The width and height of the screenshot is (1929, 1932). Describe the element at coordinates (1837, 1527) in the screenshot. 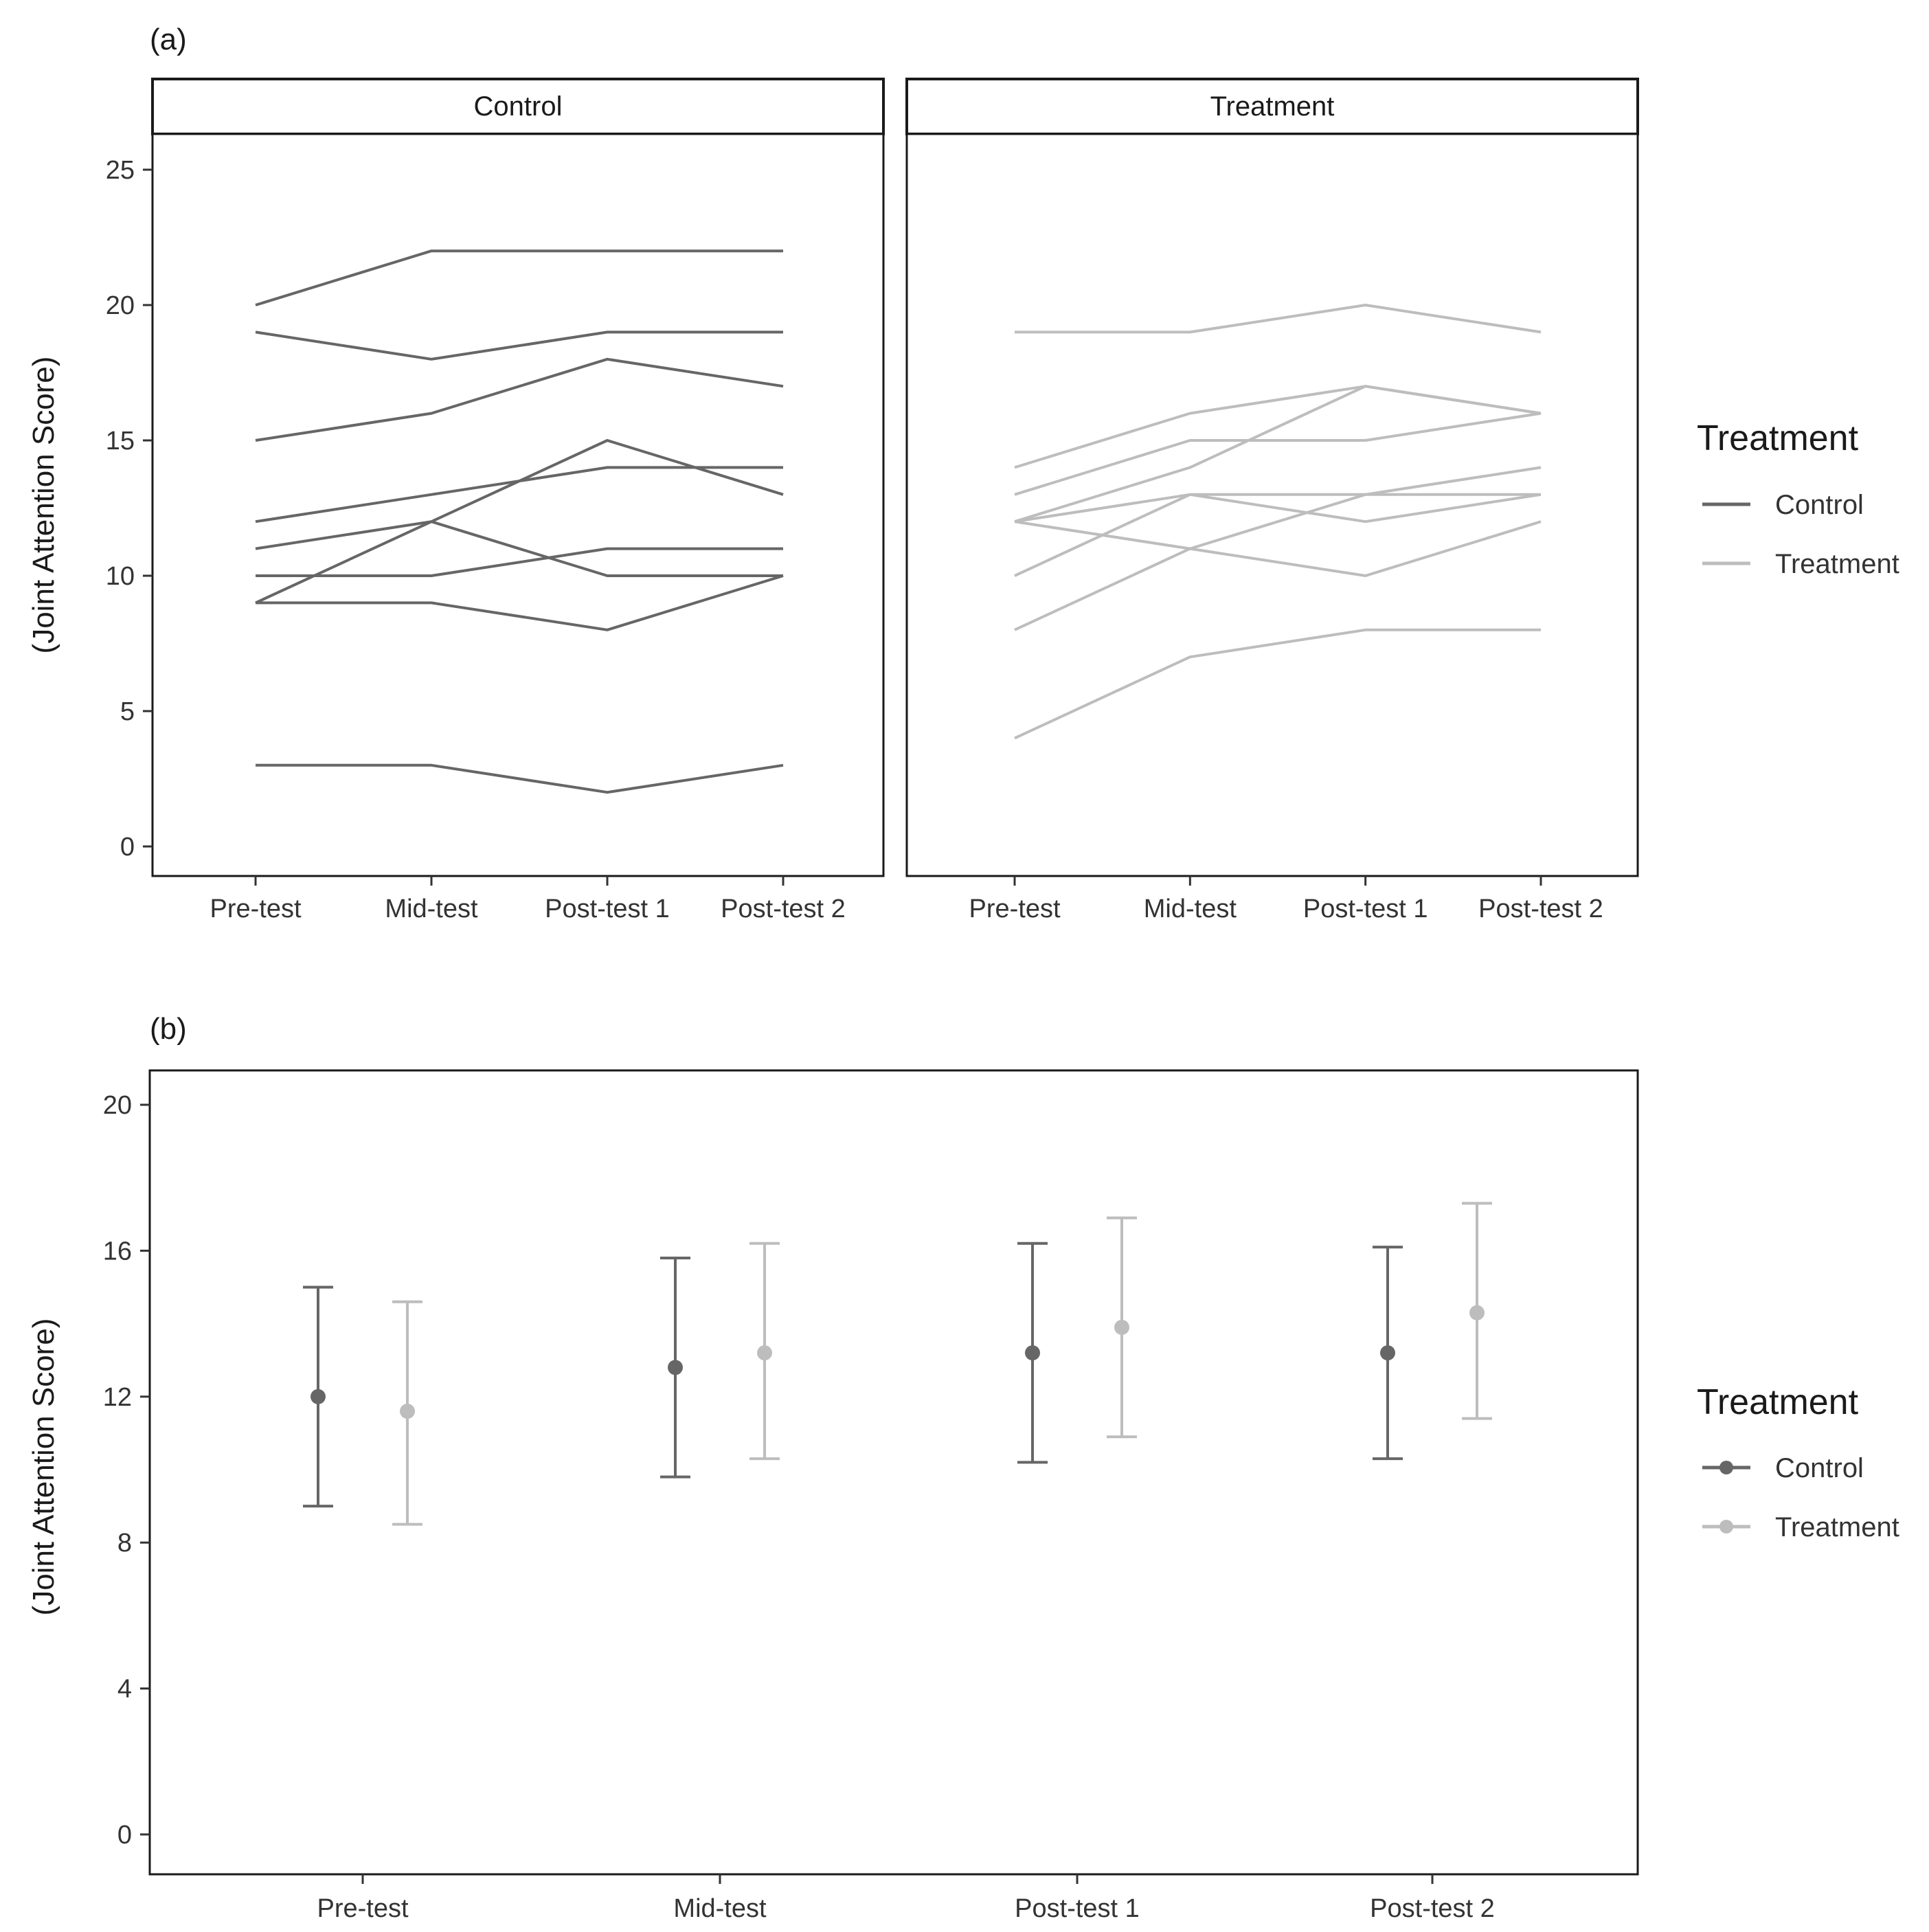

I see `panel-b-legend-label-treatment: Treatment` at that location.